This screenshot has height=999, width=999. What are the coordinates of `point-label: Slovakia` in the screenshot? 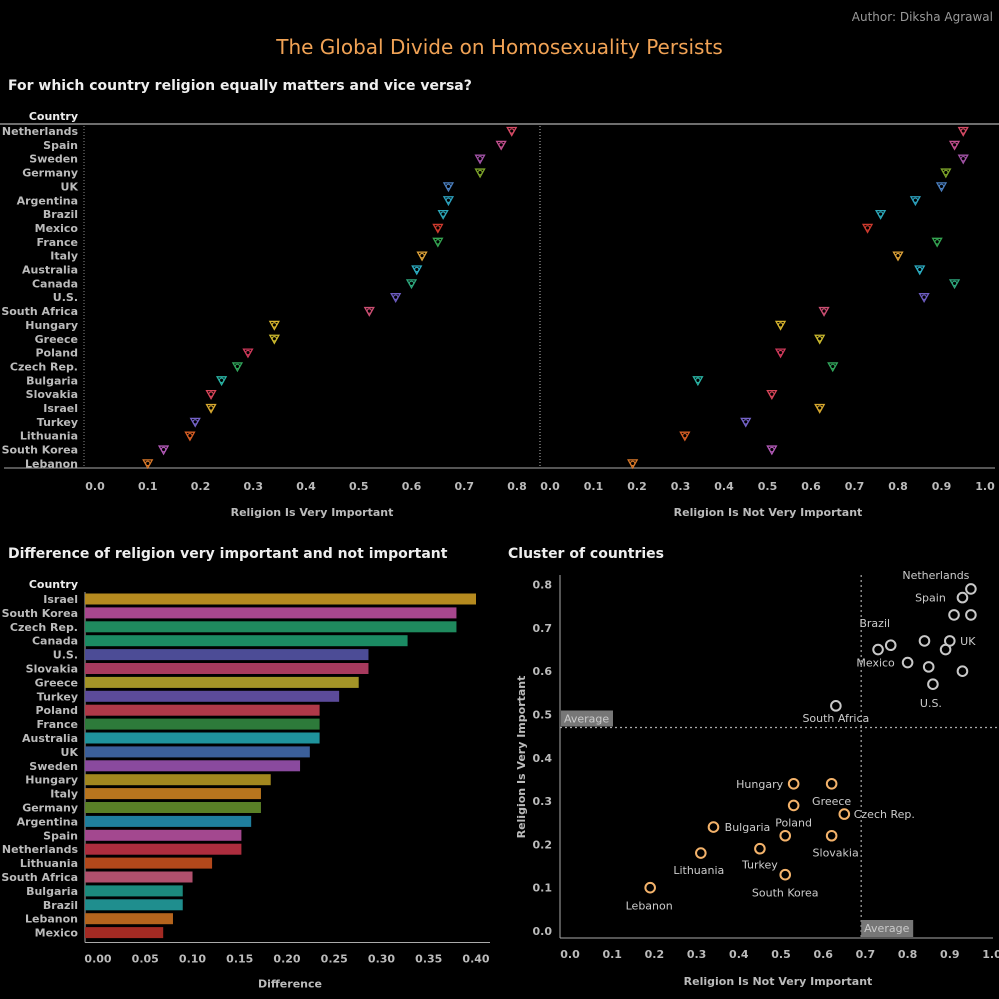 It's located at (836, 853).